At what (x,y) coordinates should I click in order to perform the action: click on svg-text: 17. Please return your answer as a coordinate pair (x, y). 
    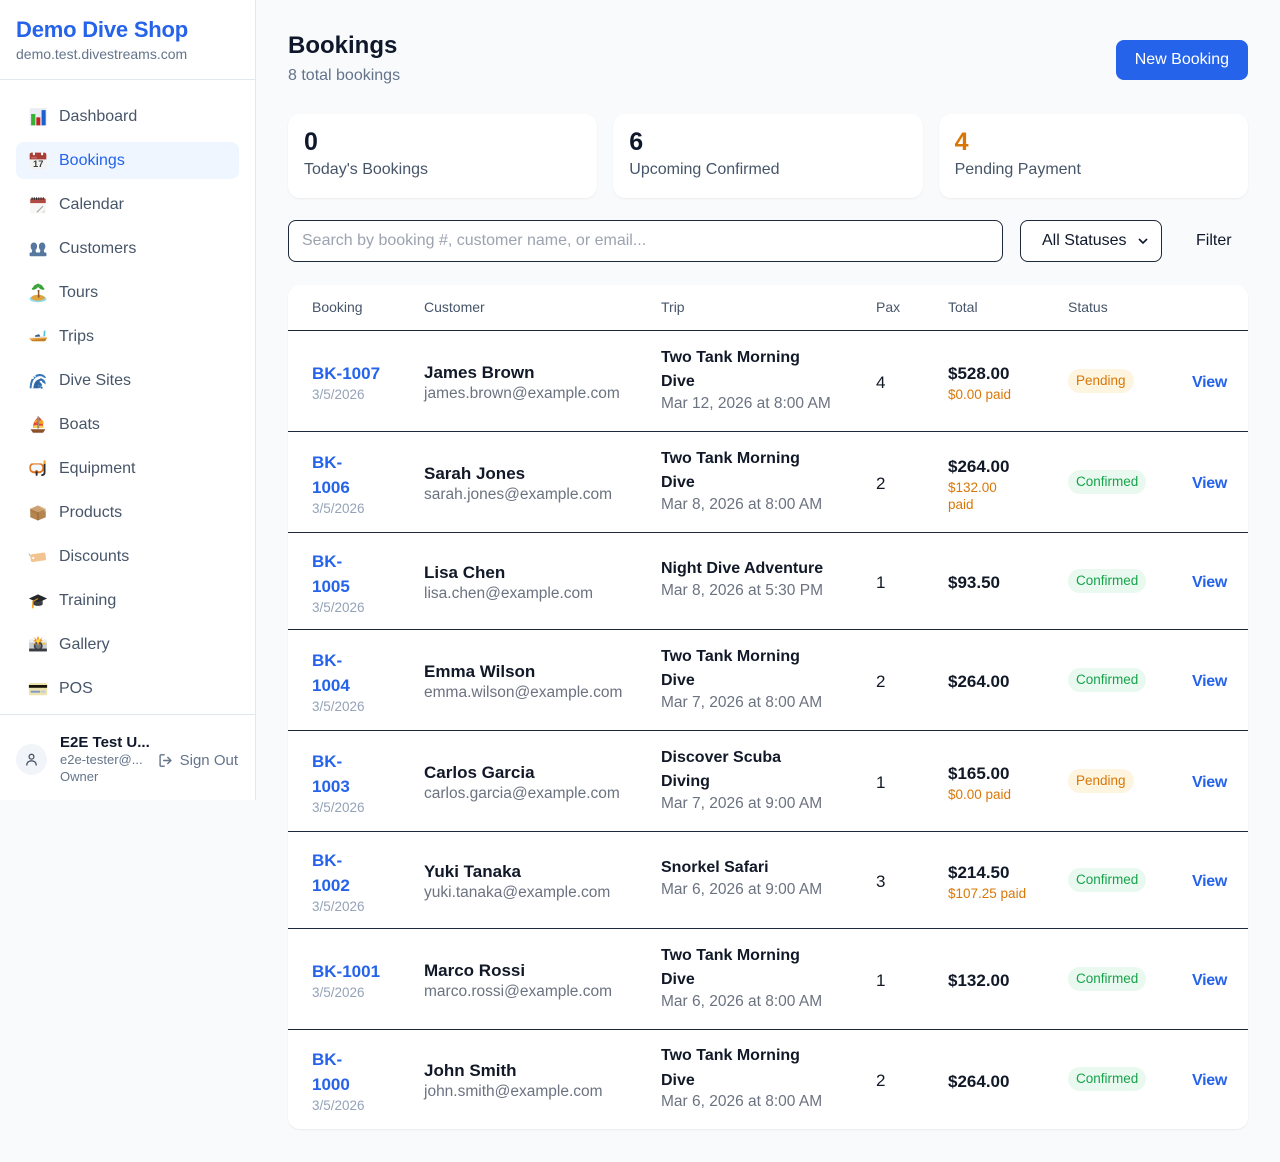
    Looking at the image, I should click on (38, 164).